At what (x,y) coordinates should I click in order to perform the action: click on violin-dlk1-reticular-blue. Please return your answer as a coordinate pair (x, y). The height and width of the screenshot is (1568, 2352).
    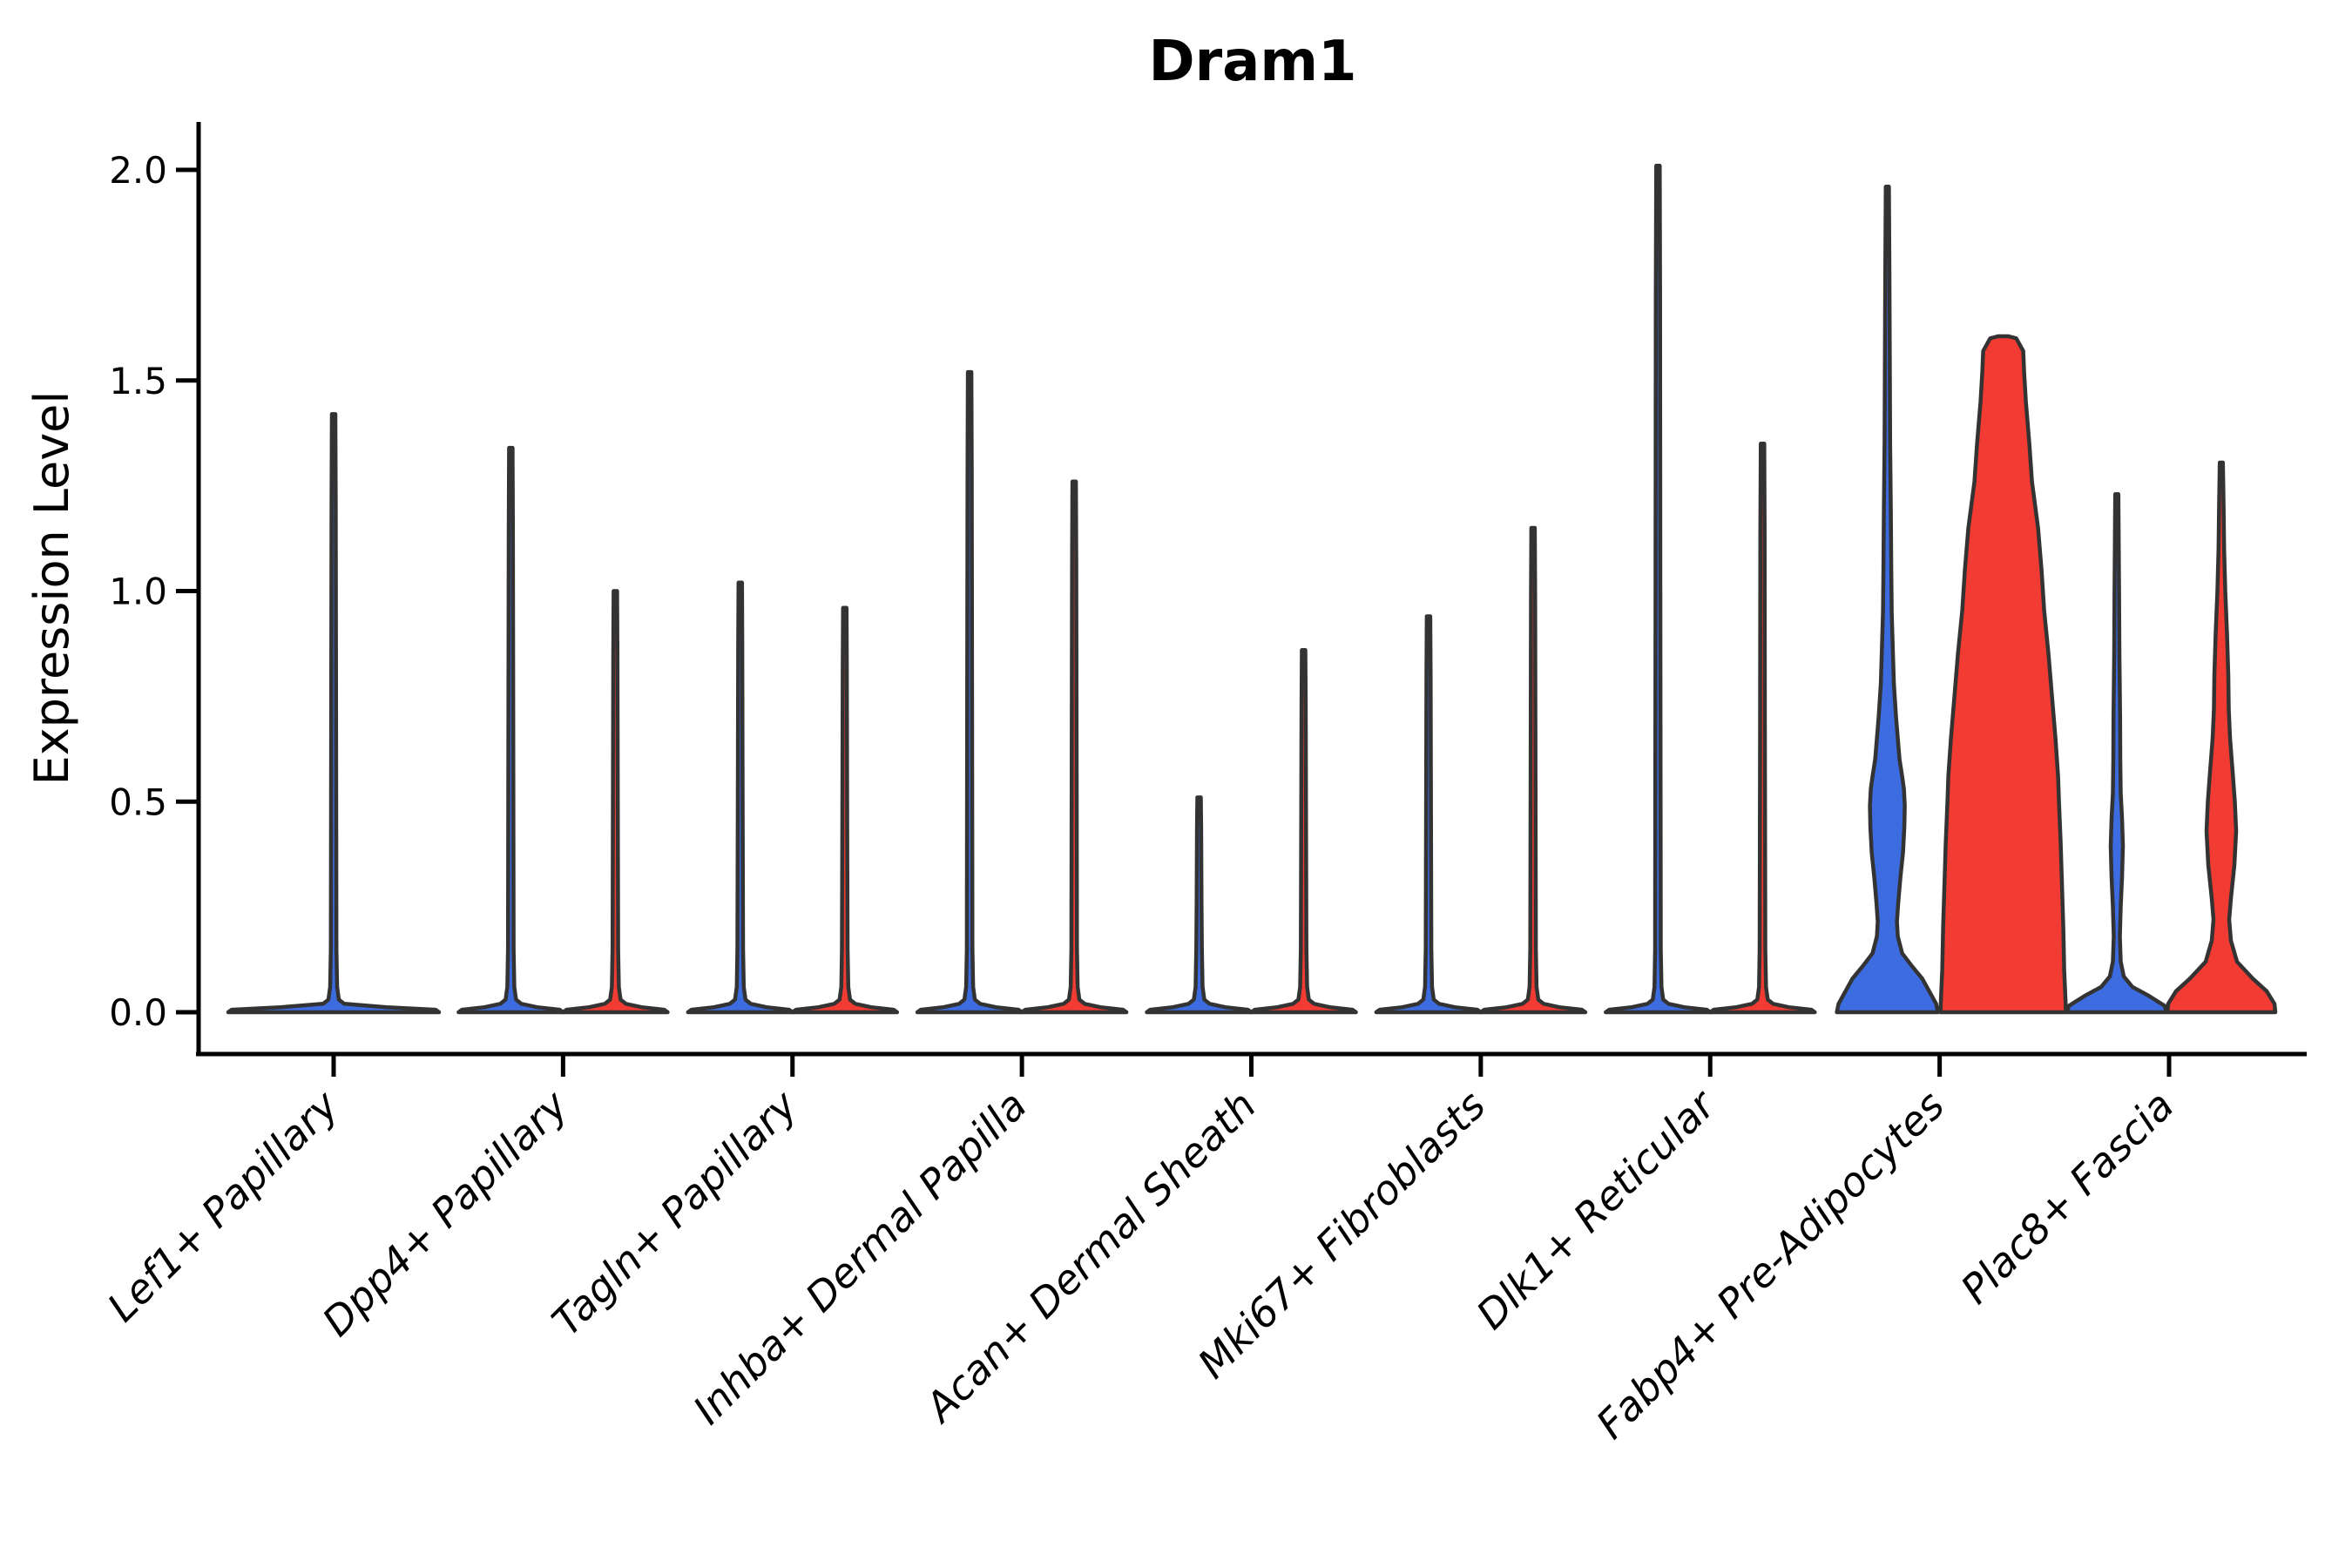
    Looking at the image, I should click on (1658, 589).